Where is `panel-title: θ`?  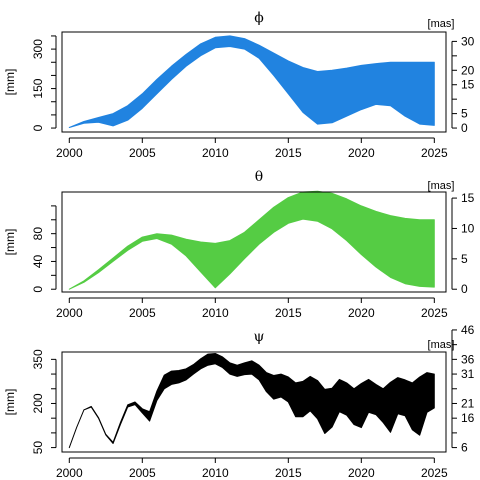
panel-title: θ is located at coordinates (259, 177).